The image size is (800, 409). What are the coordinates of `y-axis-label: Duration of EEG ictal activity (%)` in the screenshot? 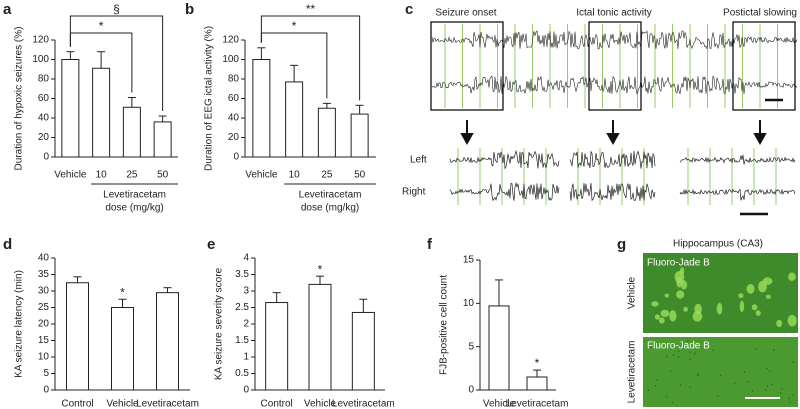 It's located at (209, 98).